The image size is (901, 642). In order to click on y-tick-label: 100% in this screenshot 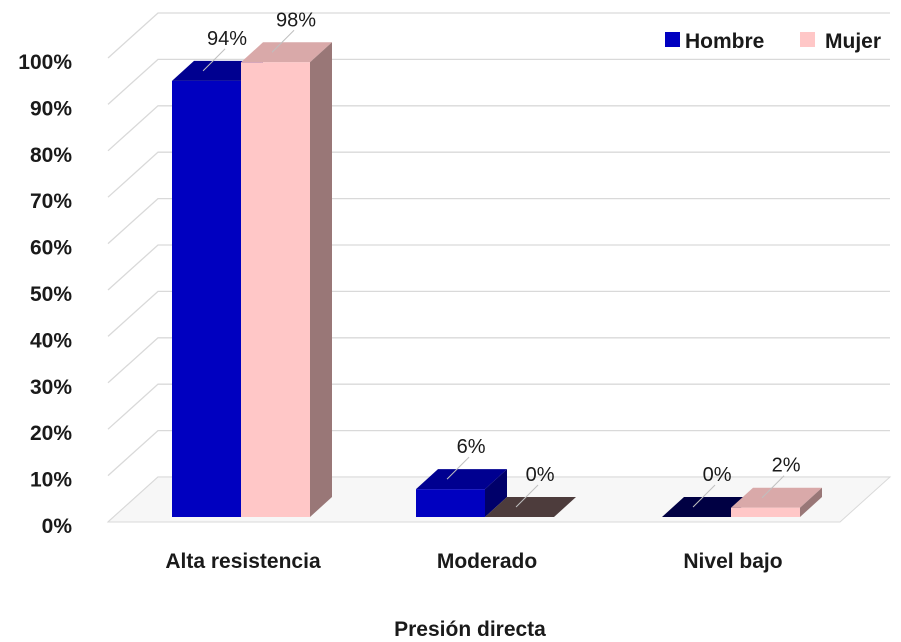, I will do `click(45, 62)`.